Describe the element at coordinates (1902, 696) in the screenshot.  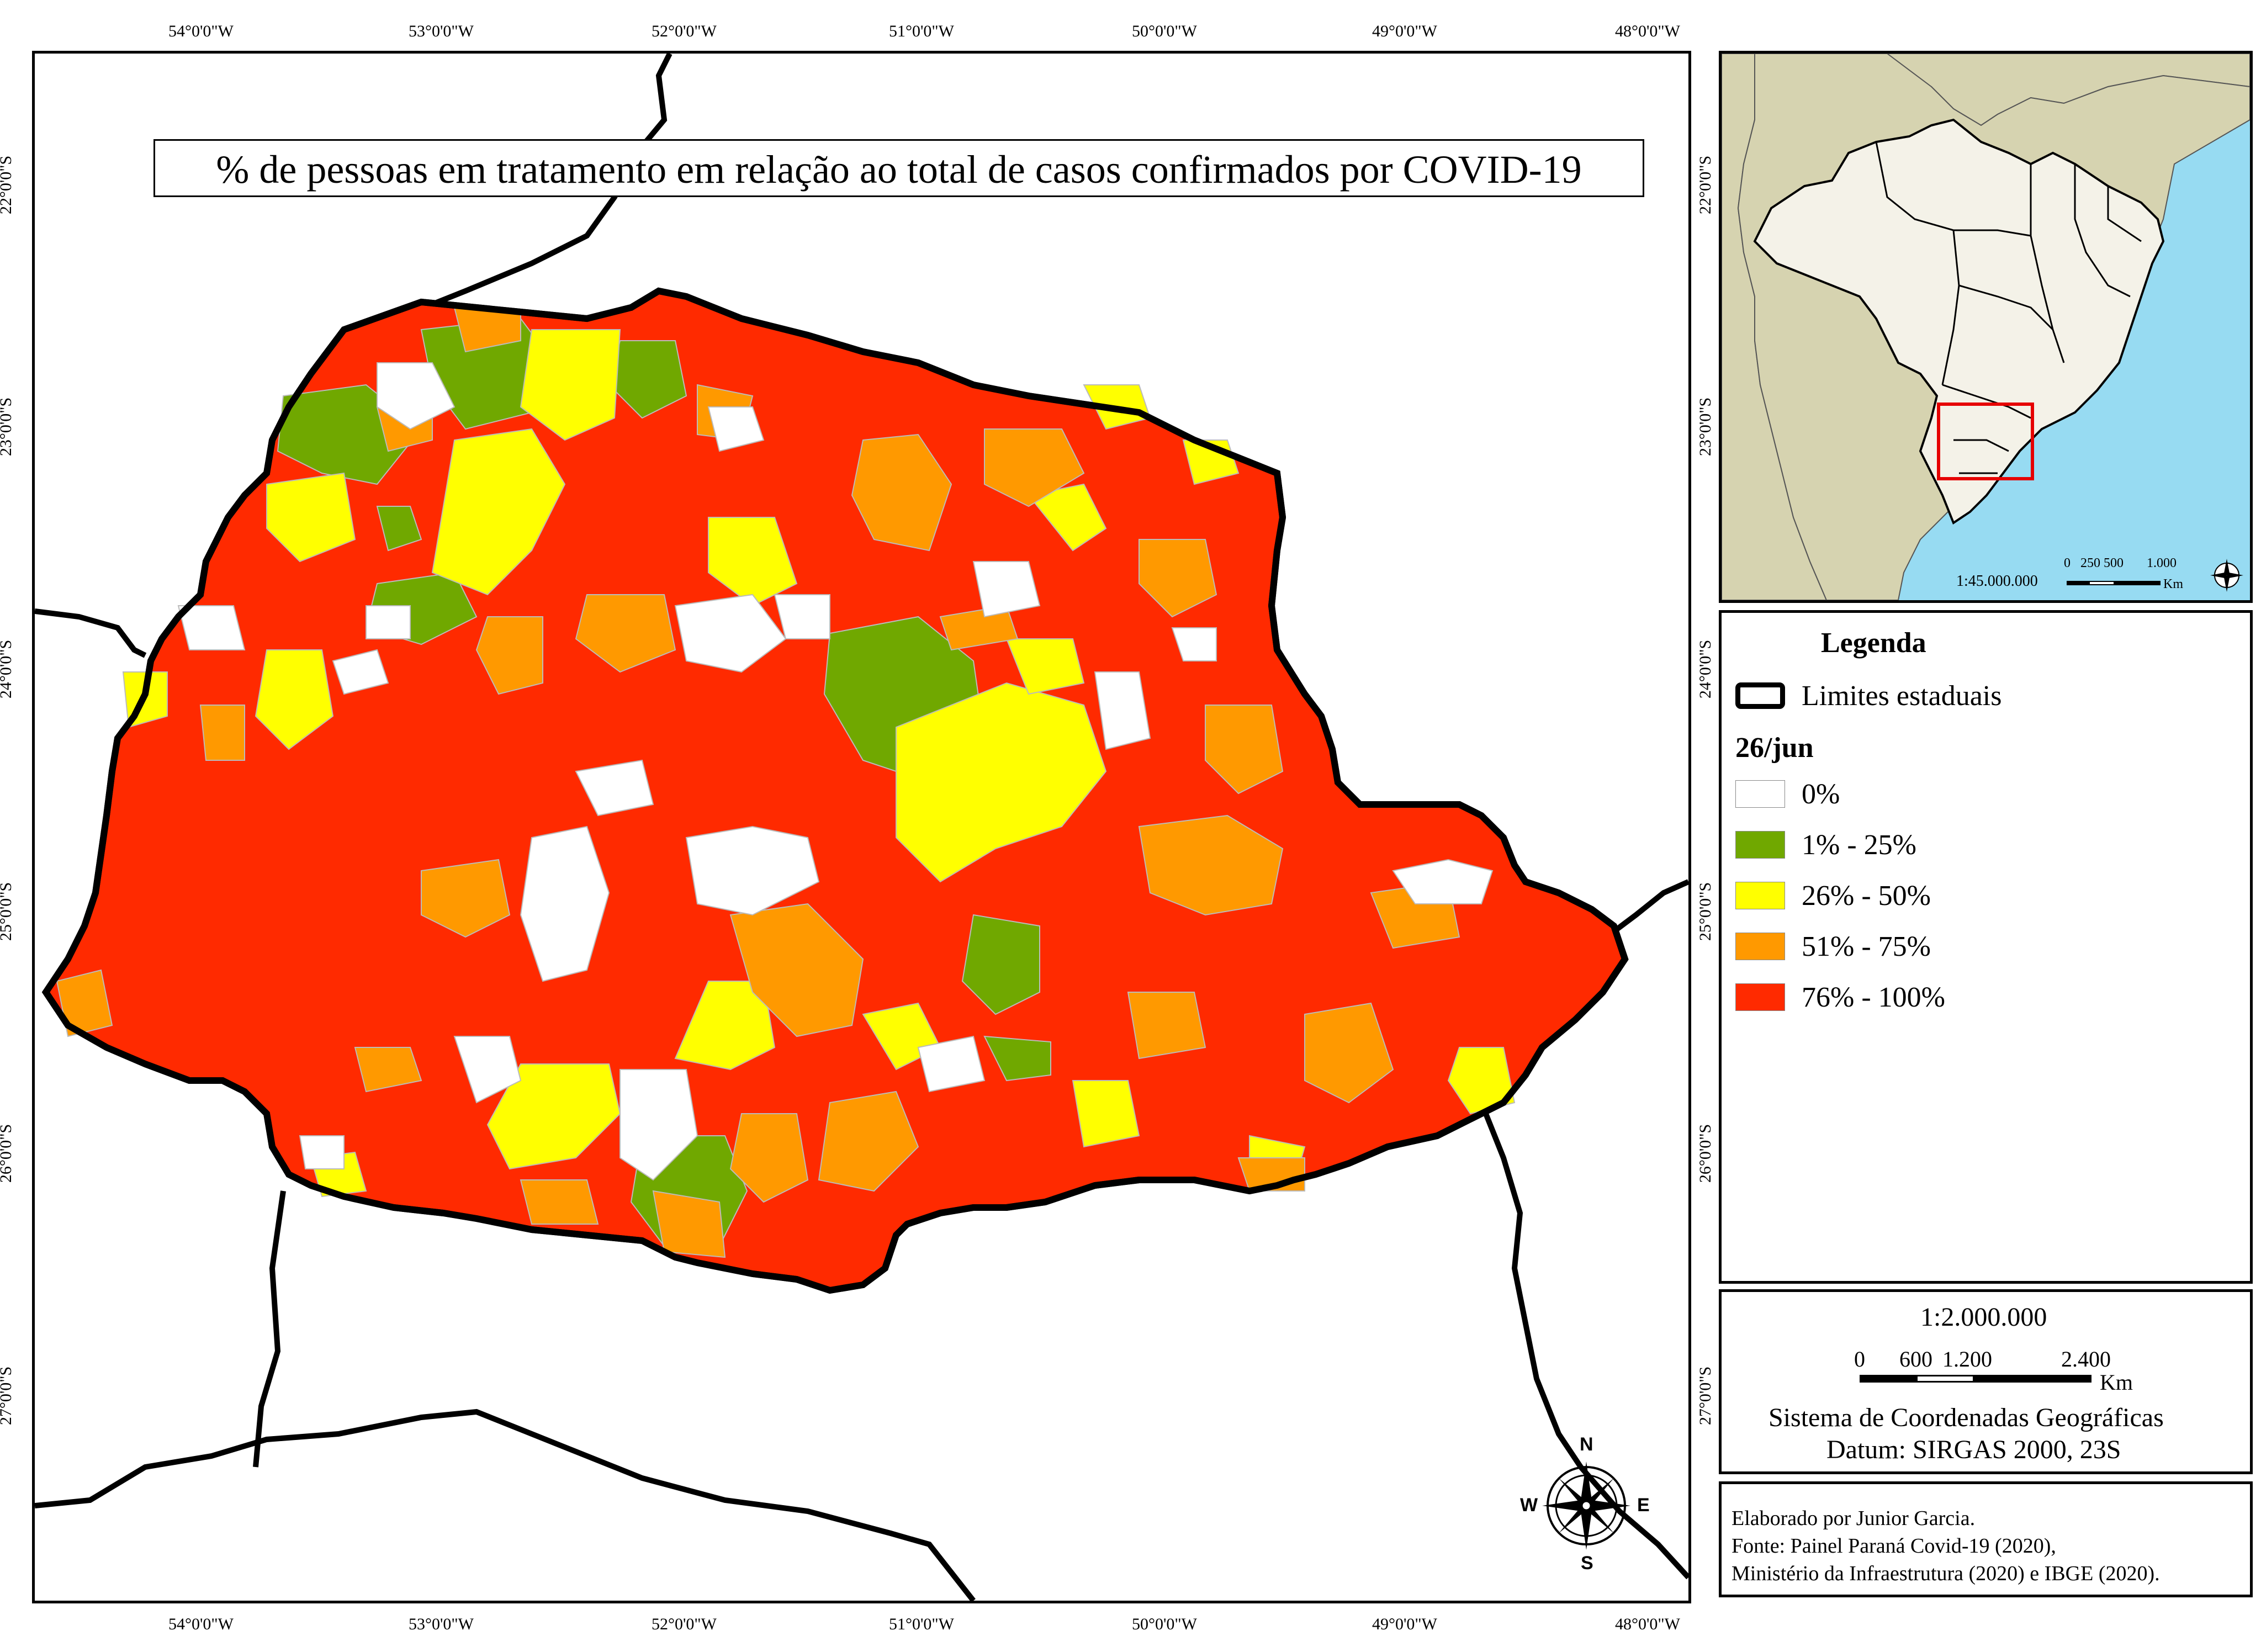
I see `legend-boundary-label: Limites estaduais` at that location.